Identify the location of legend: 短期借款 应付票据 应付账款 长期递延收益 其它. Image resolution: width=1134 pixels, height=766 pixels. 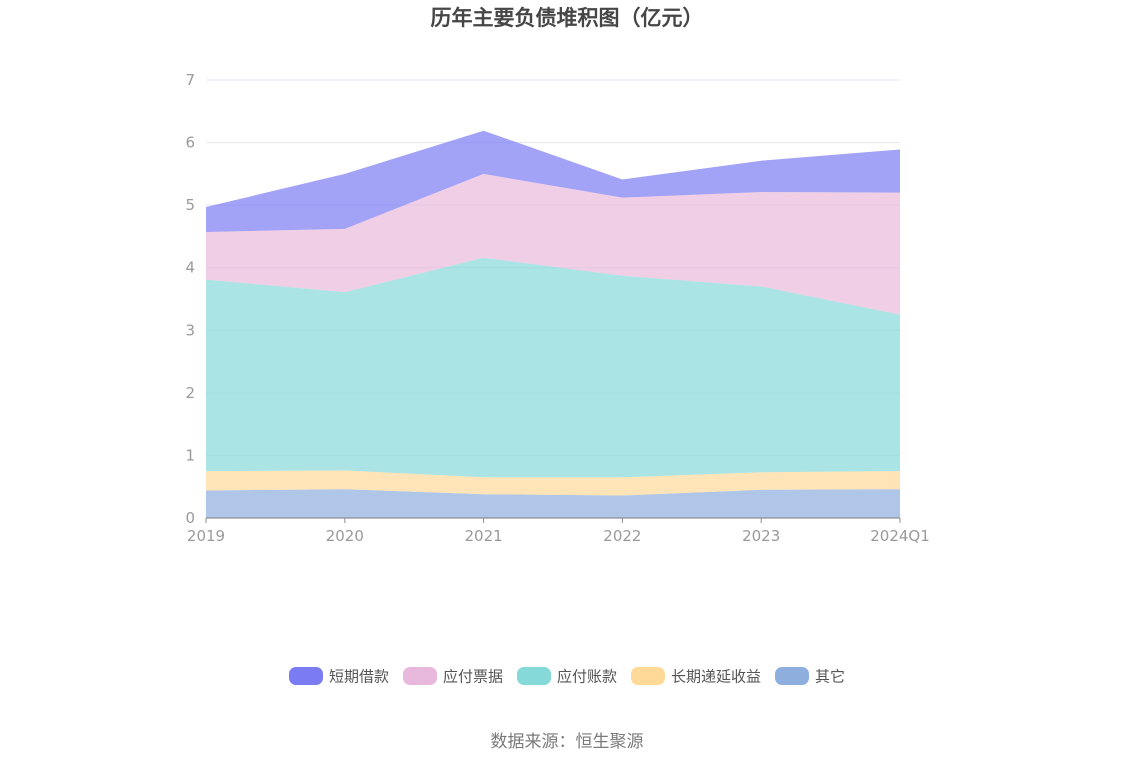
(567, 676).